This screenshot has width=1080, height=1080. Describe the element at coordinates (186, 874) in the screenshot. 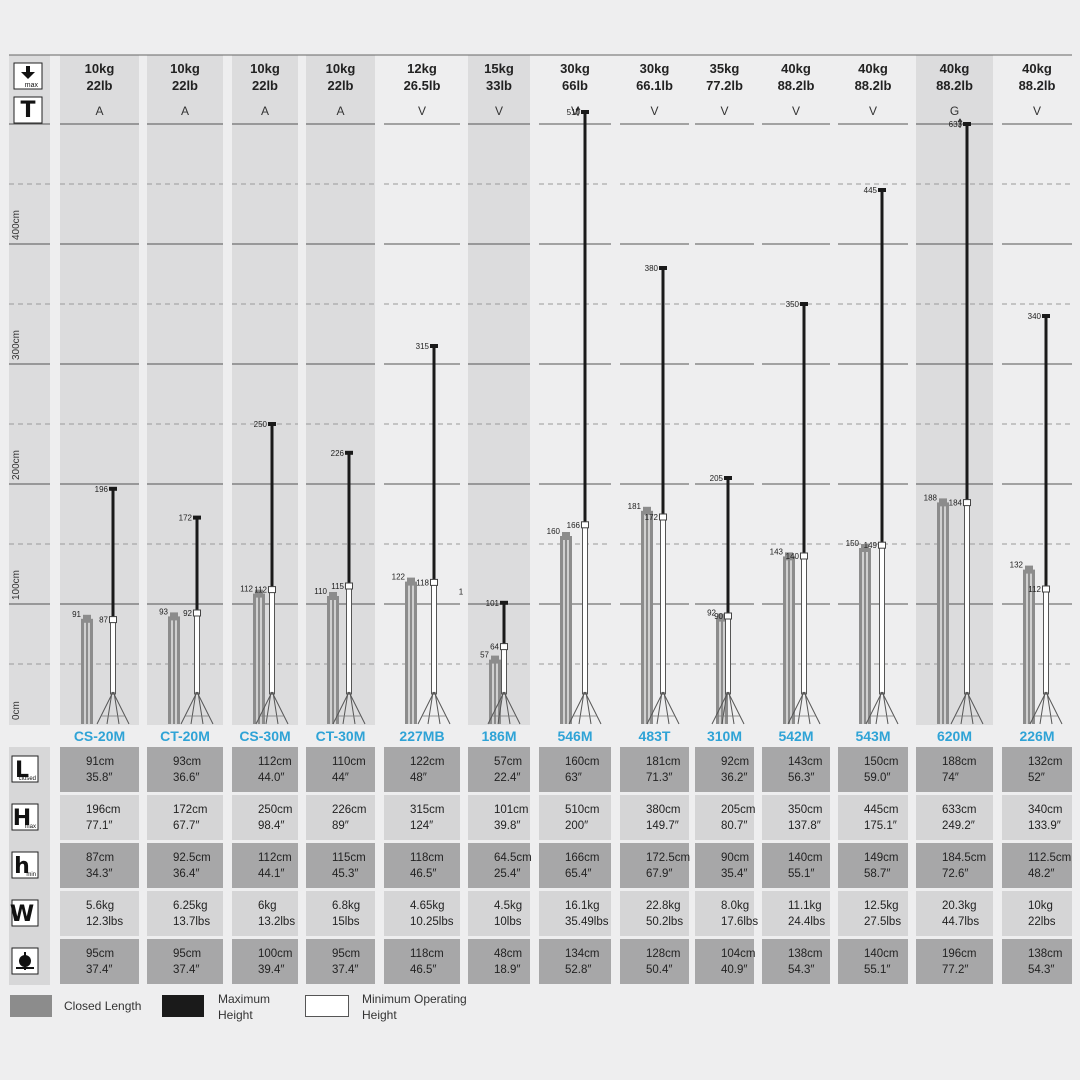

I see `min-height-cell-imperial: 36.4″` at that location.